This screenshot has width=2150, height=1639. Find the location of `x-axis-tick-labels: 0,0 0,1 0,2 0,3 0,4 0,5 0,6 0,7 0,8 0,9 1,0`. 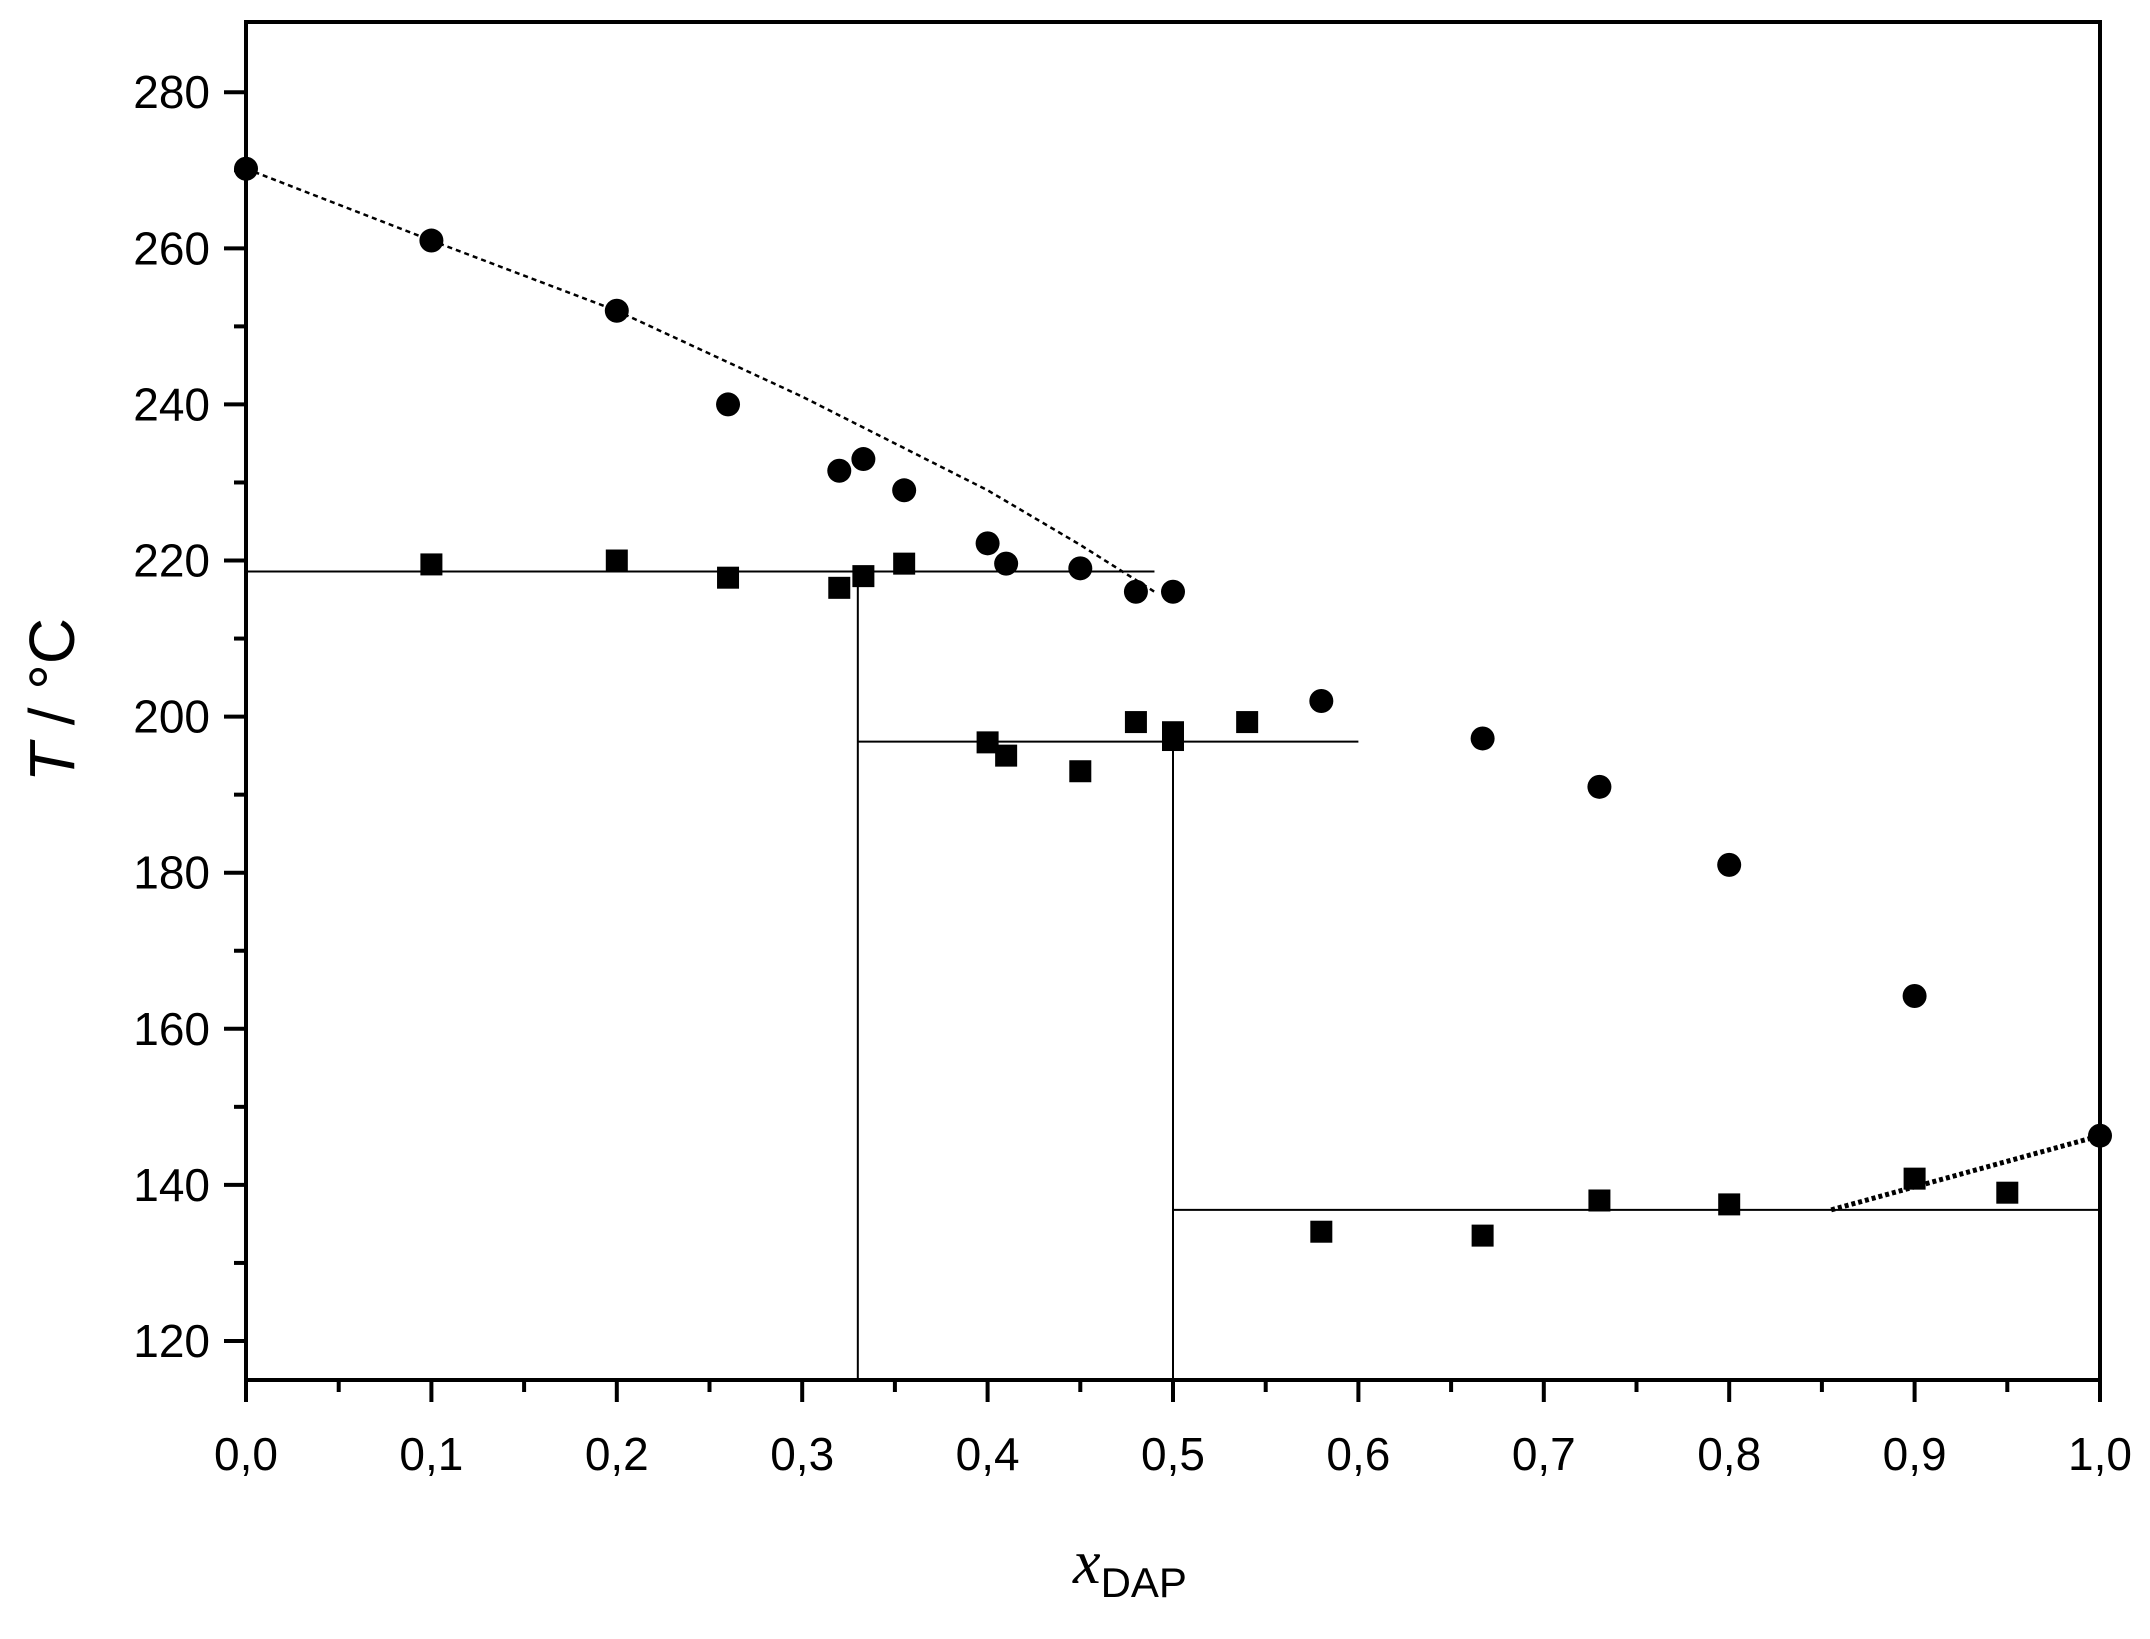

x-axis-tick-labels: 0,0 0,1 0,2 0,3 0,4 0,5 0,6 0,7 0,8 0,9 1,0 is located at coordinates (1173, 1454).